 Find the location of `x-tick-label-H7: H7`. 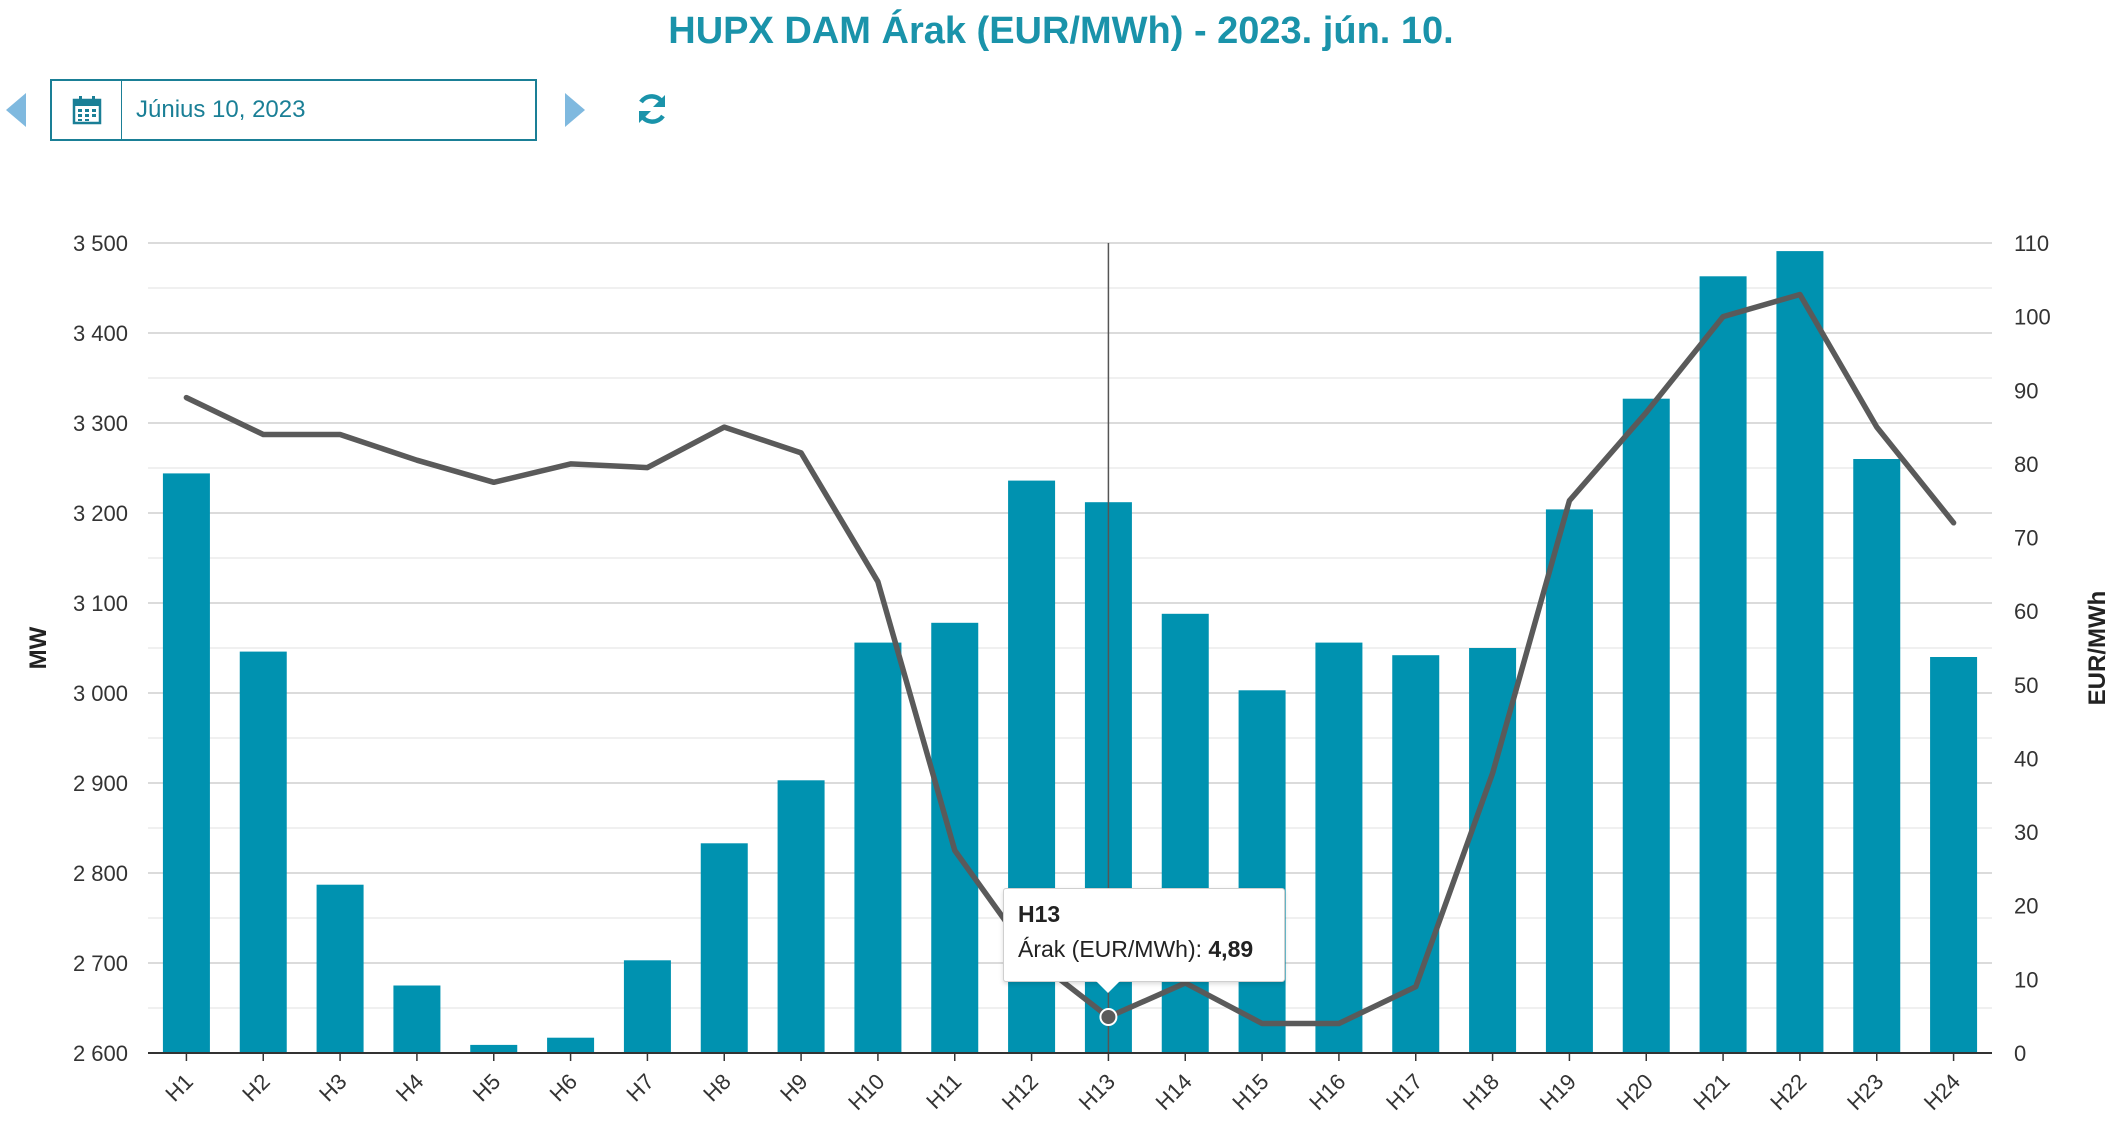

x-tick-label-H7: H7 is located at coordinates (640, 1088).